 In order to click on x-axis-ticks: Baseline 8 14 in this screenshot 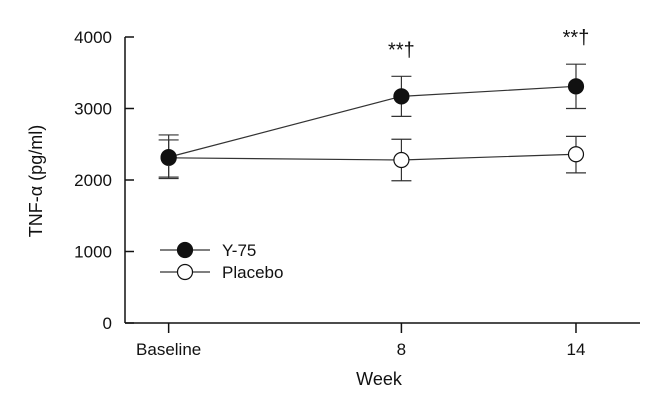, I will do `click(360, 341)`.